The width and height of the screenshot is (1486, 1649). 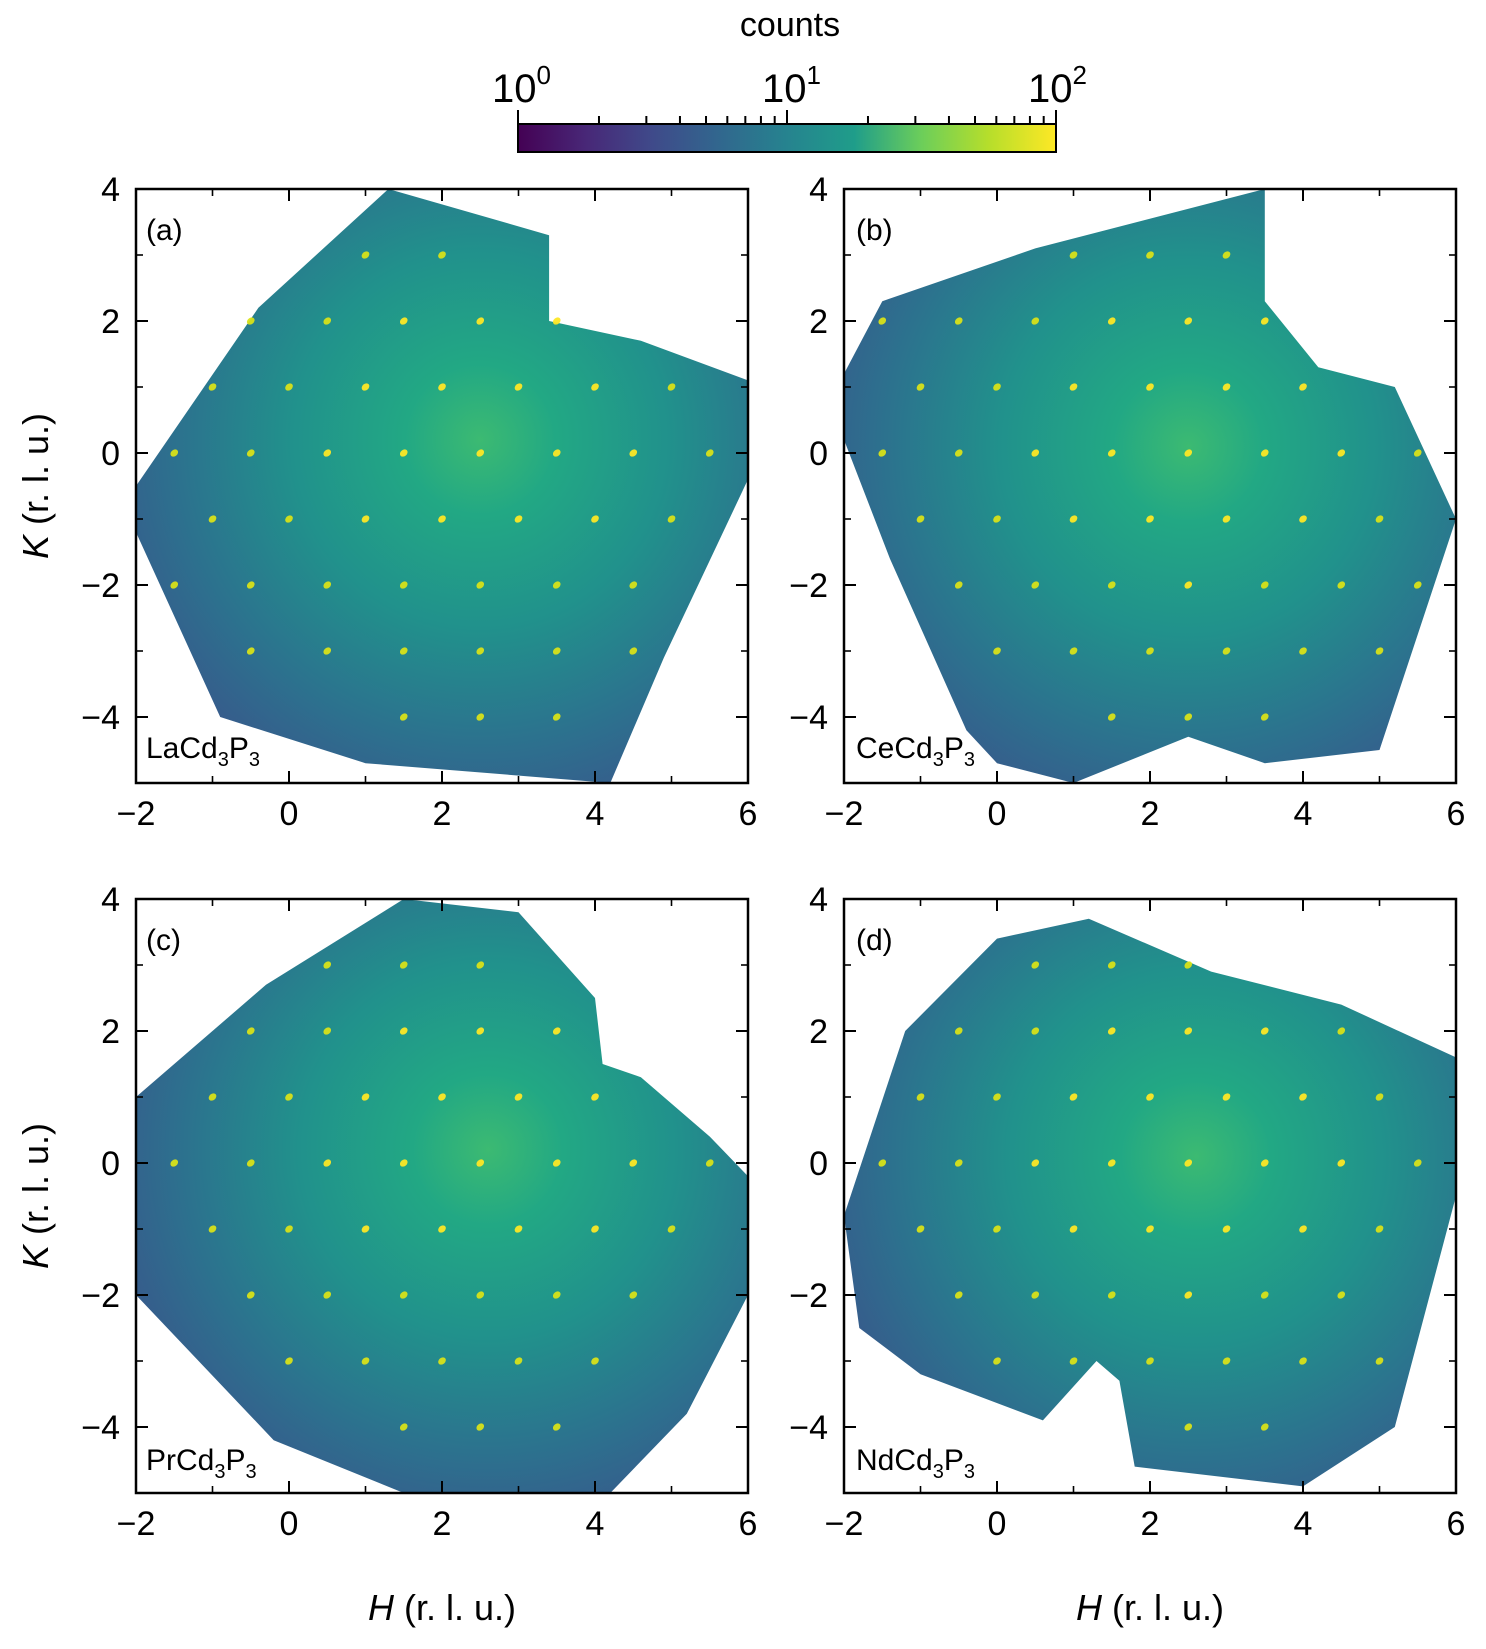 I want to click on panel-d-coverage, so click(x=1150, y=1202).